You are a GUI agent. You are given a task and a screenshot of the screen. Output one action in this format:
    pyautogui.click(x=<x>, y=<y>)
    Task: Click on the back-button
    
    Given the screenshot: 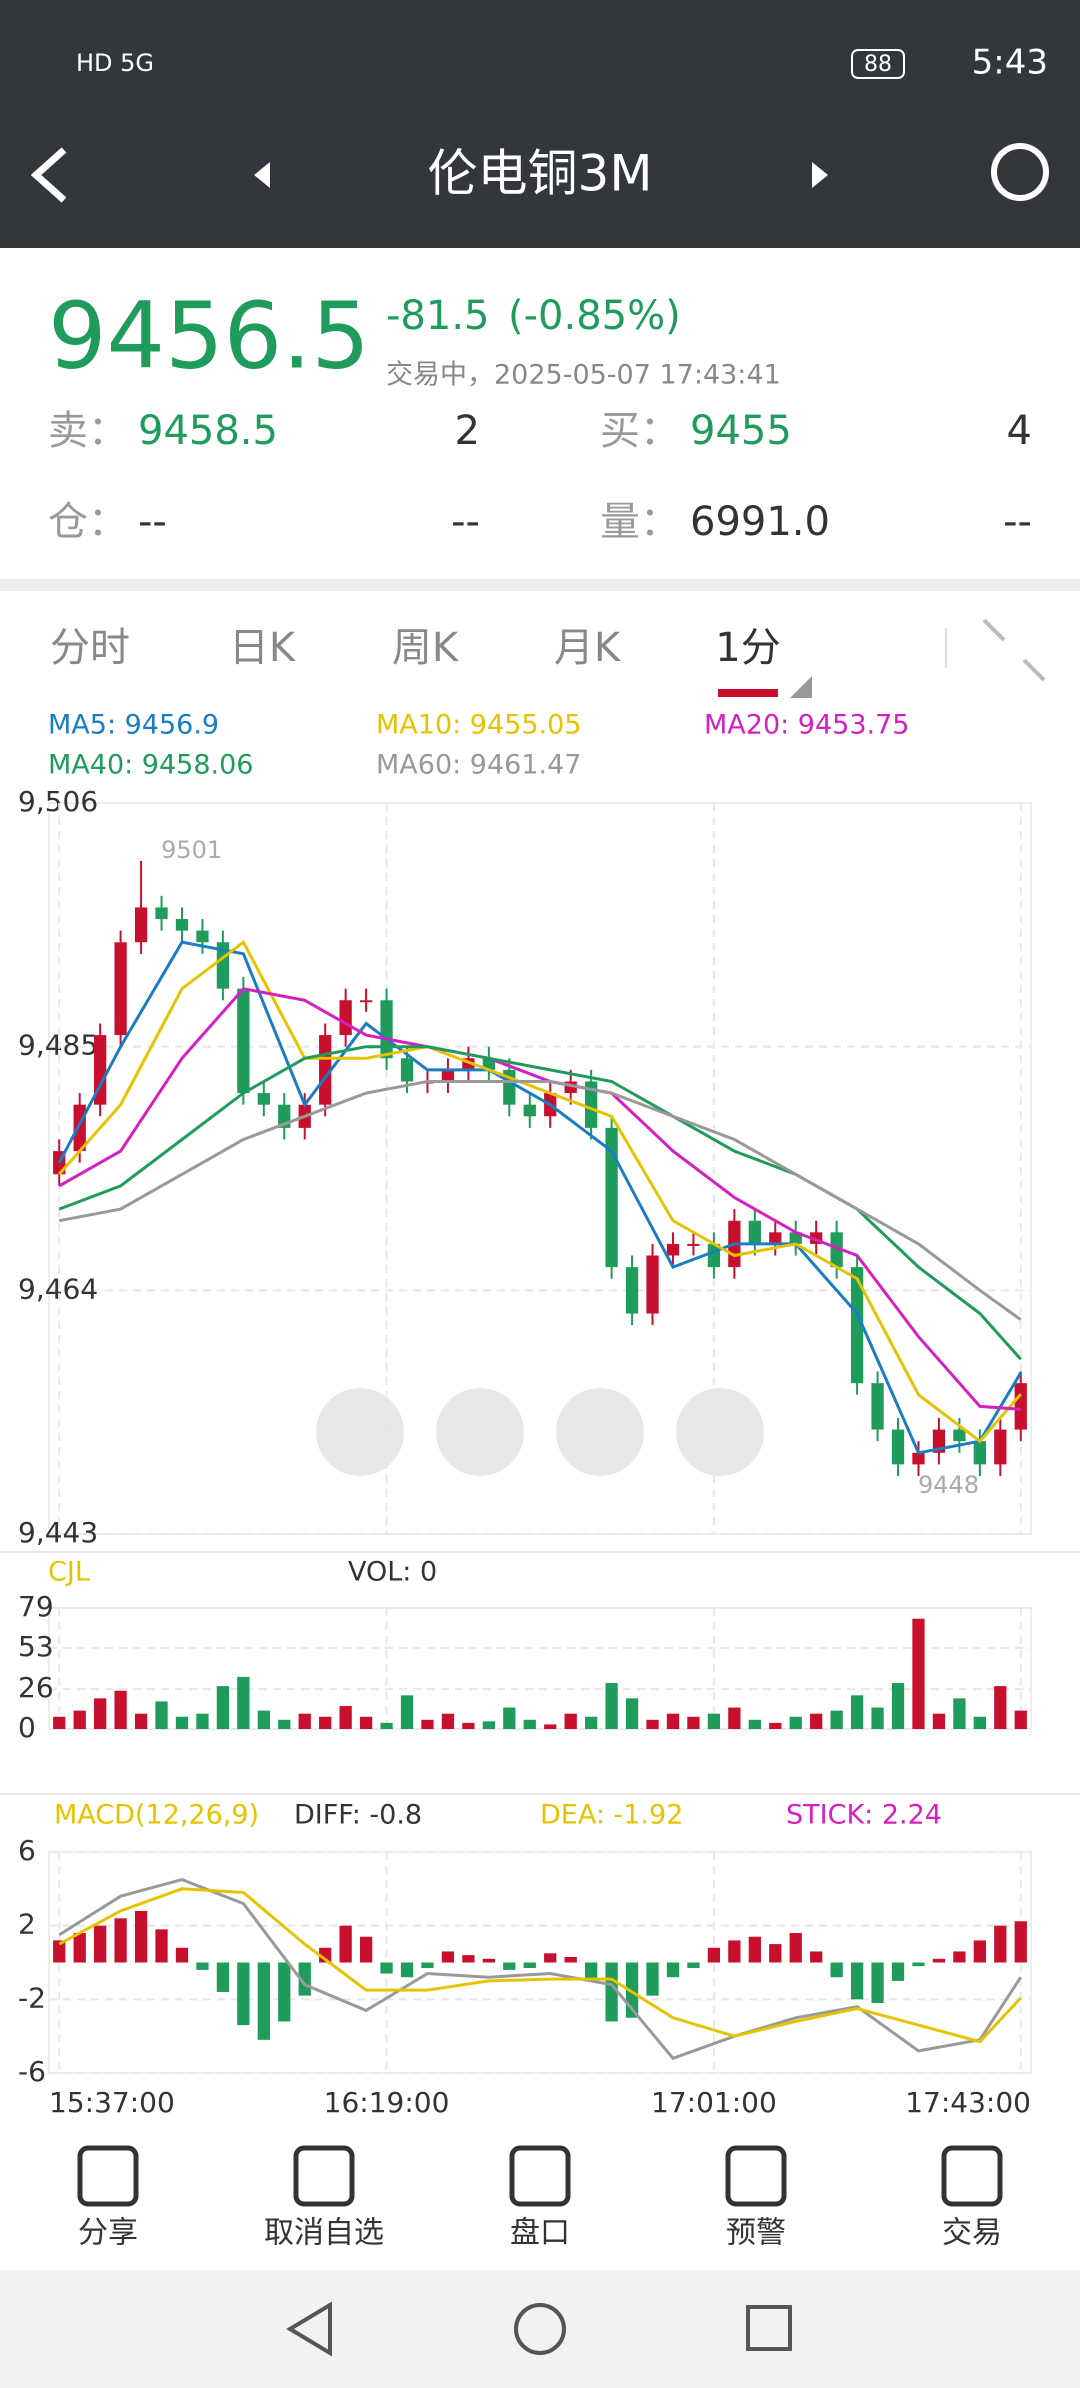 What is the action you would take?
    pyautogui.click(x=48, y=175)
    